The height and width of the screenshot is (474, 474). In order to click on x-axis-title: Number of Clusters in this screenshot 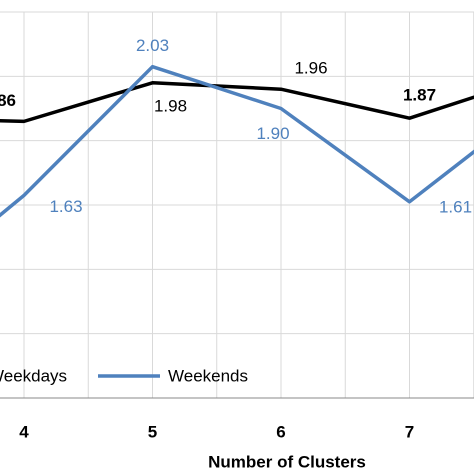, I will do `click(287, 461)`.